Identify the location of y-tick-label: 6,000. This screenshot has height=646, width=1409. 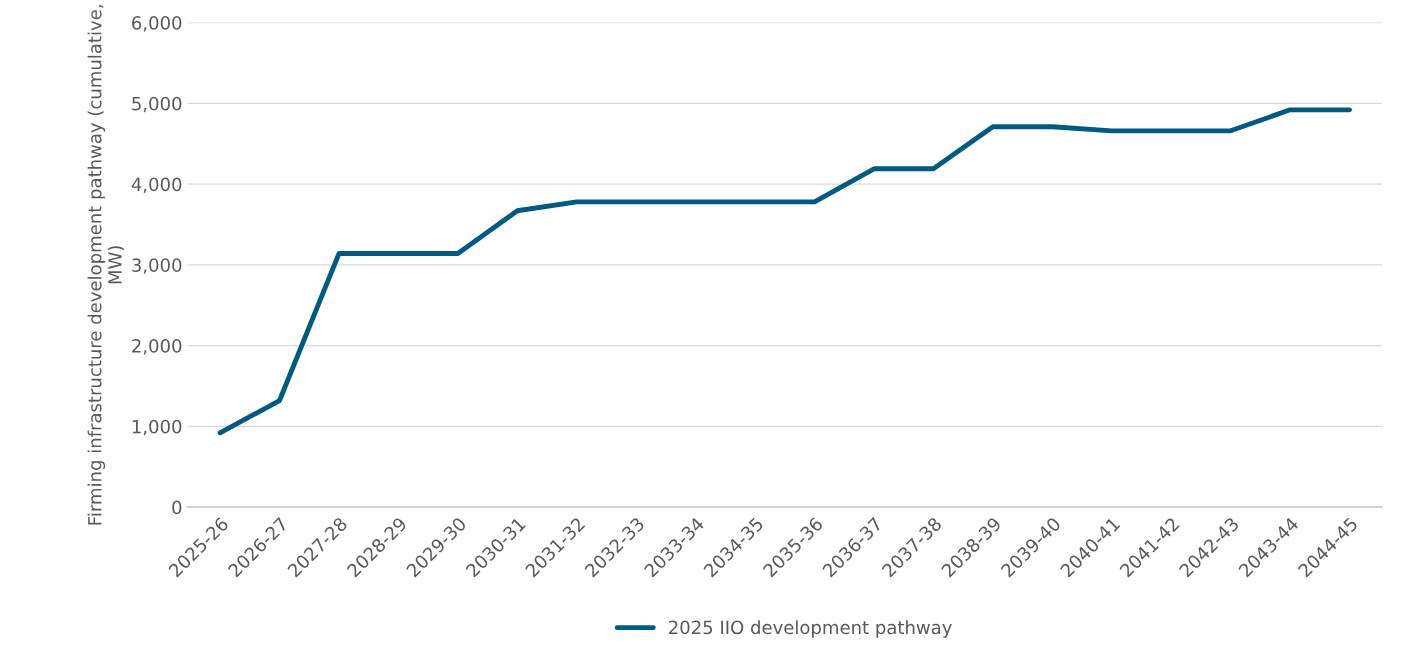
(157, 24).